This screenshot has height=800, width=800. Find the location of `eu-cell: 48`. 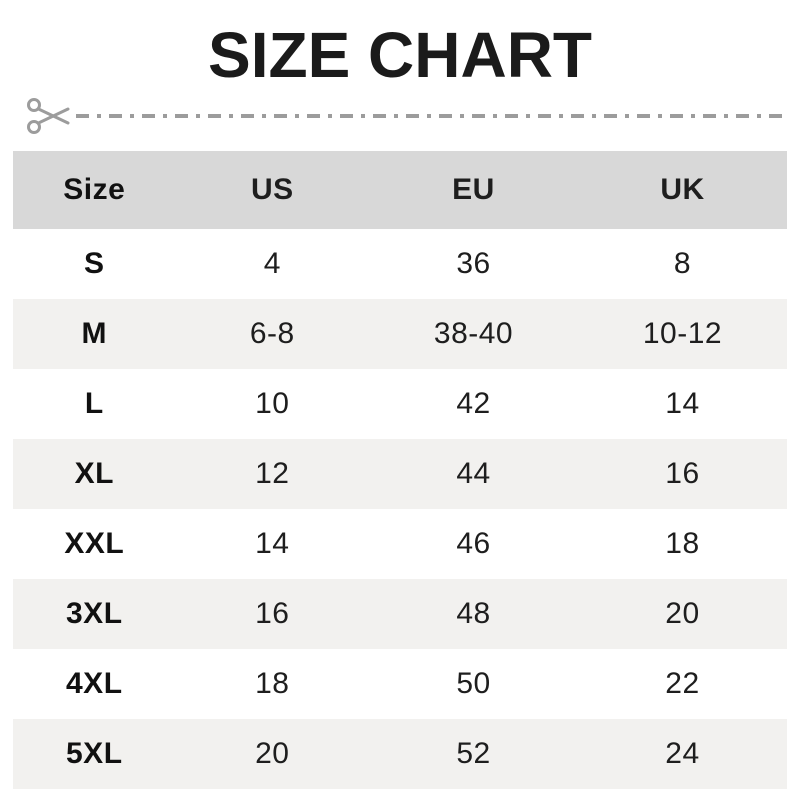

eu-cell: 48 is located at coordinates (473, 614).